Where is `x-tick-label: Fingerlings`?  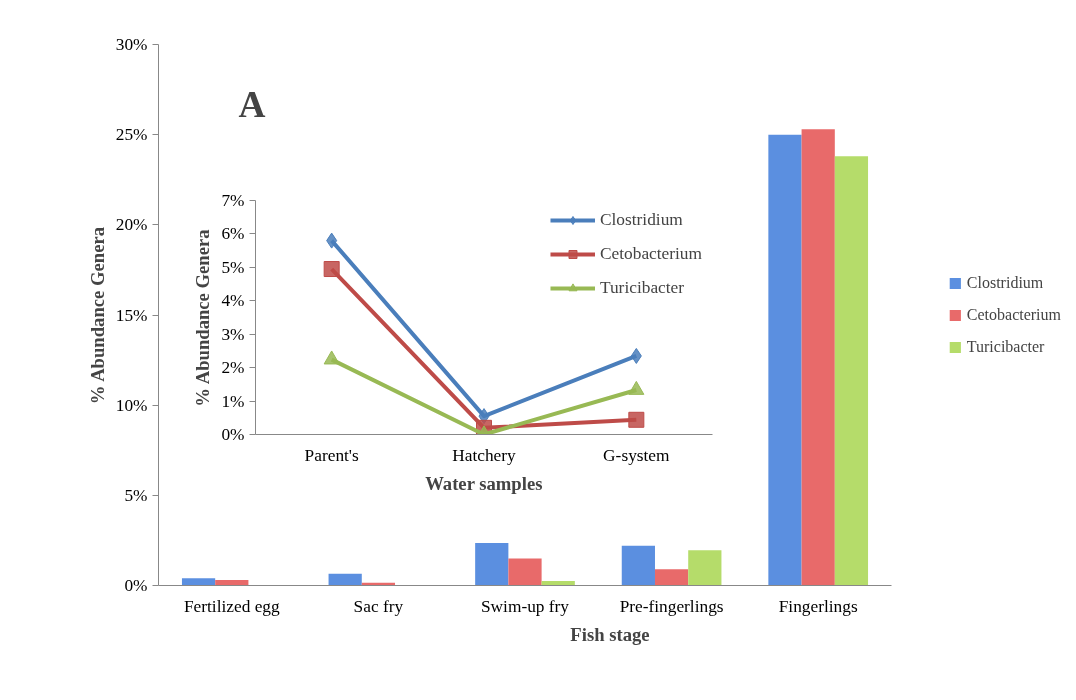 x-tick-label: Fingerlings is located at coordinates (818, 606).